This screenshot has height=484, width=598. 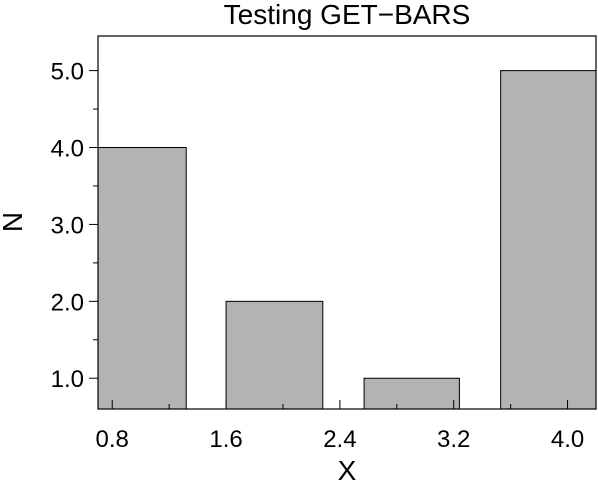 What do you see at coordinates (67, 302) in the screenshot?
I see `y-tick-label: 2.0` at bounding box center [67, 302].